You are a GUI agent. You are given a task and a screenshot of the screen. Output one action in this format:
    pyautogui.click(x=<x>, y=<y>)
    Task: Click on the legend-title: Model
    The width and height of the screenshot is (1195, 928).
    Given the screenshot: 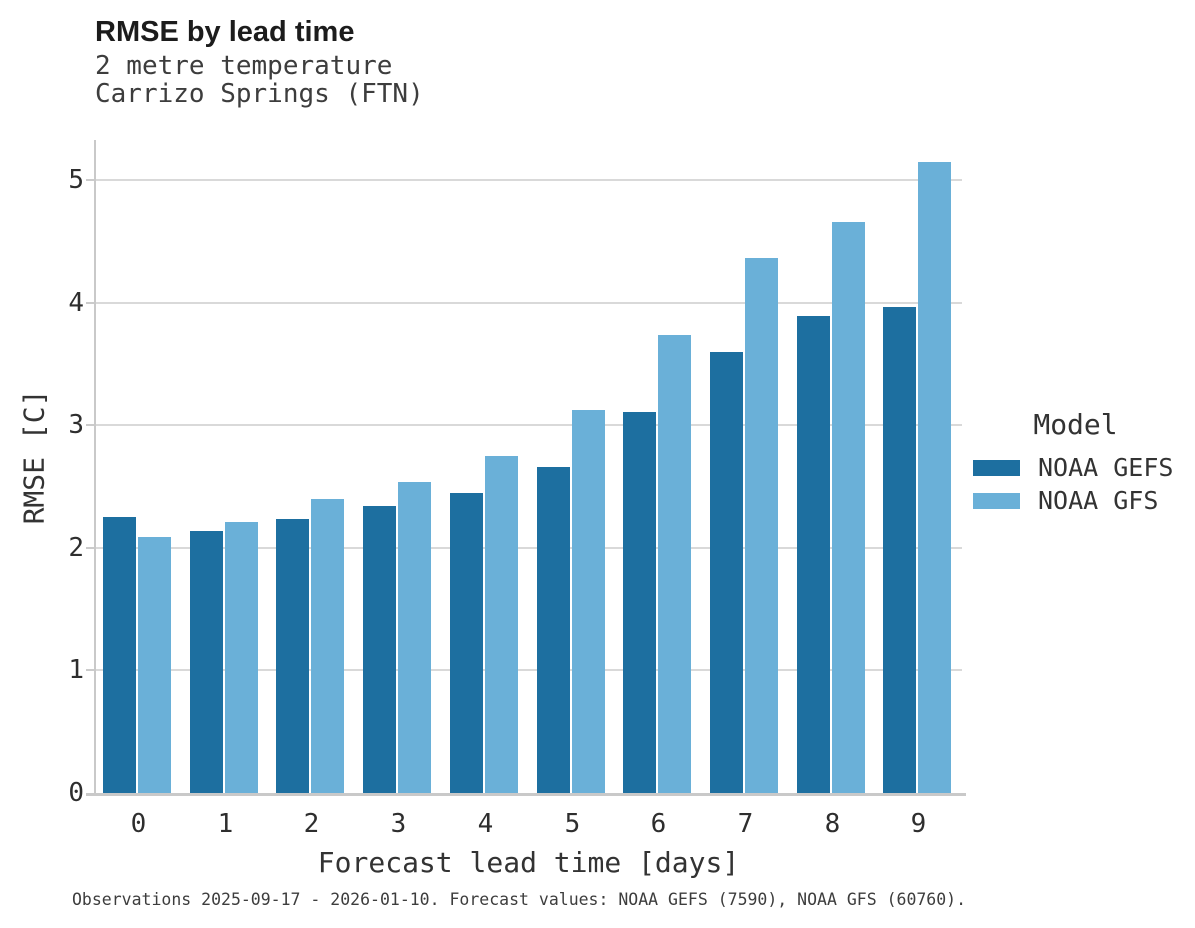 What is the action you would take?
    pyautogui.click(x=1075, y=424)
    